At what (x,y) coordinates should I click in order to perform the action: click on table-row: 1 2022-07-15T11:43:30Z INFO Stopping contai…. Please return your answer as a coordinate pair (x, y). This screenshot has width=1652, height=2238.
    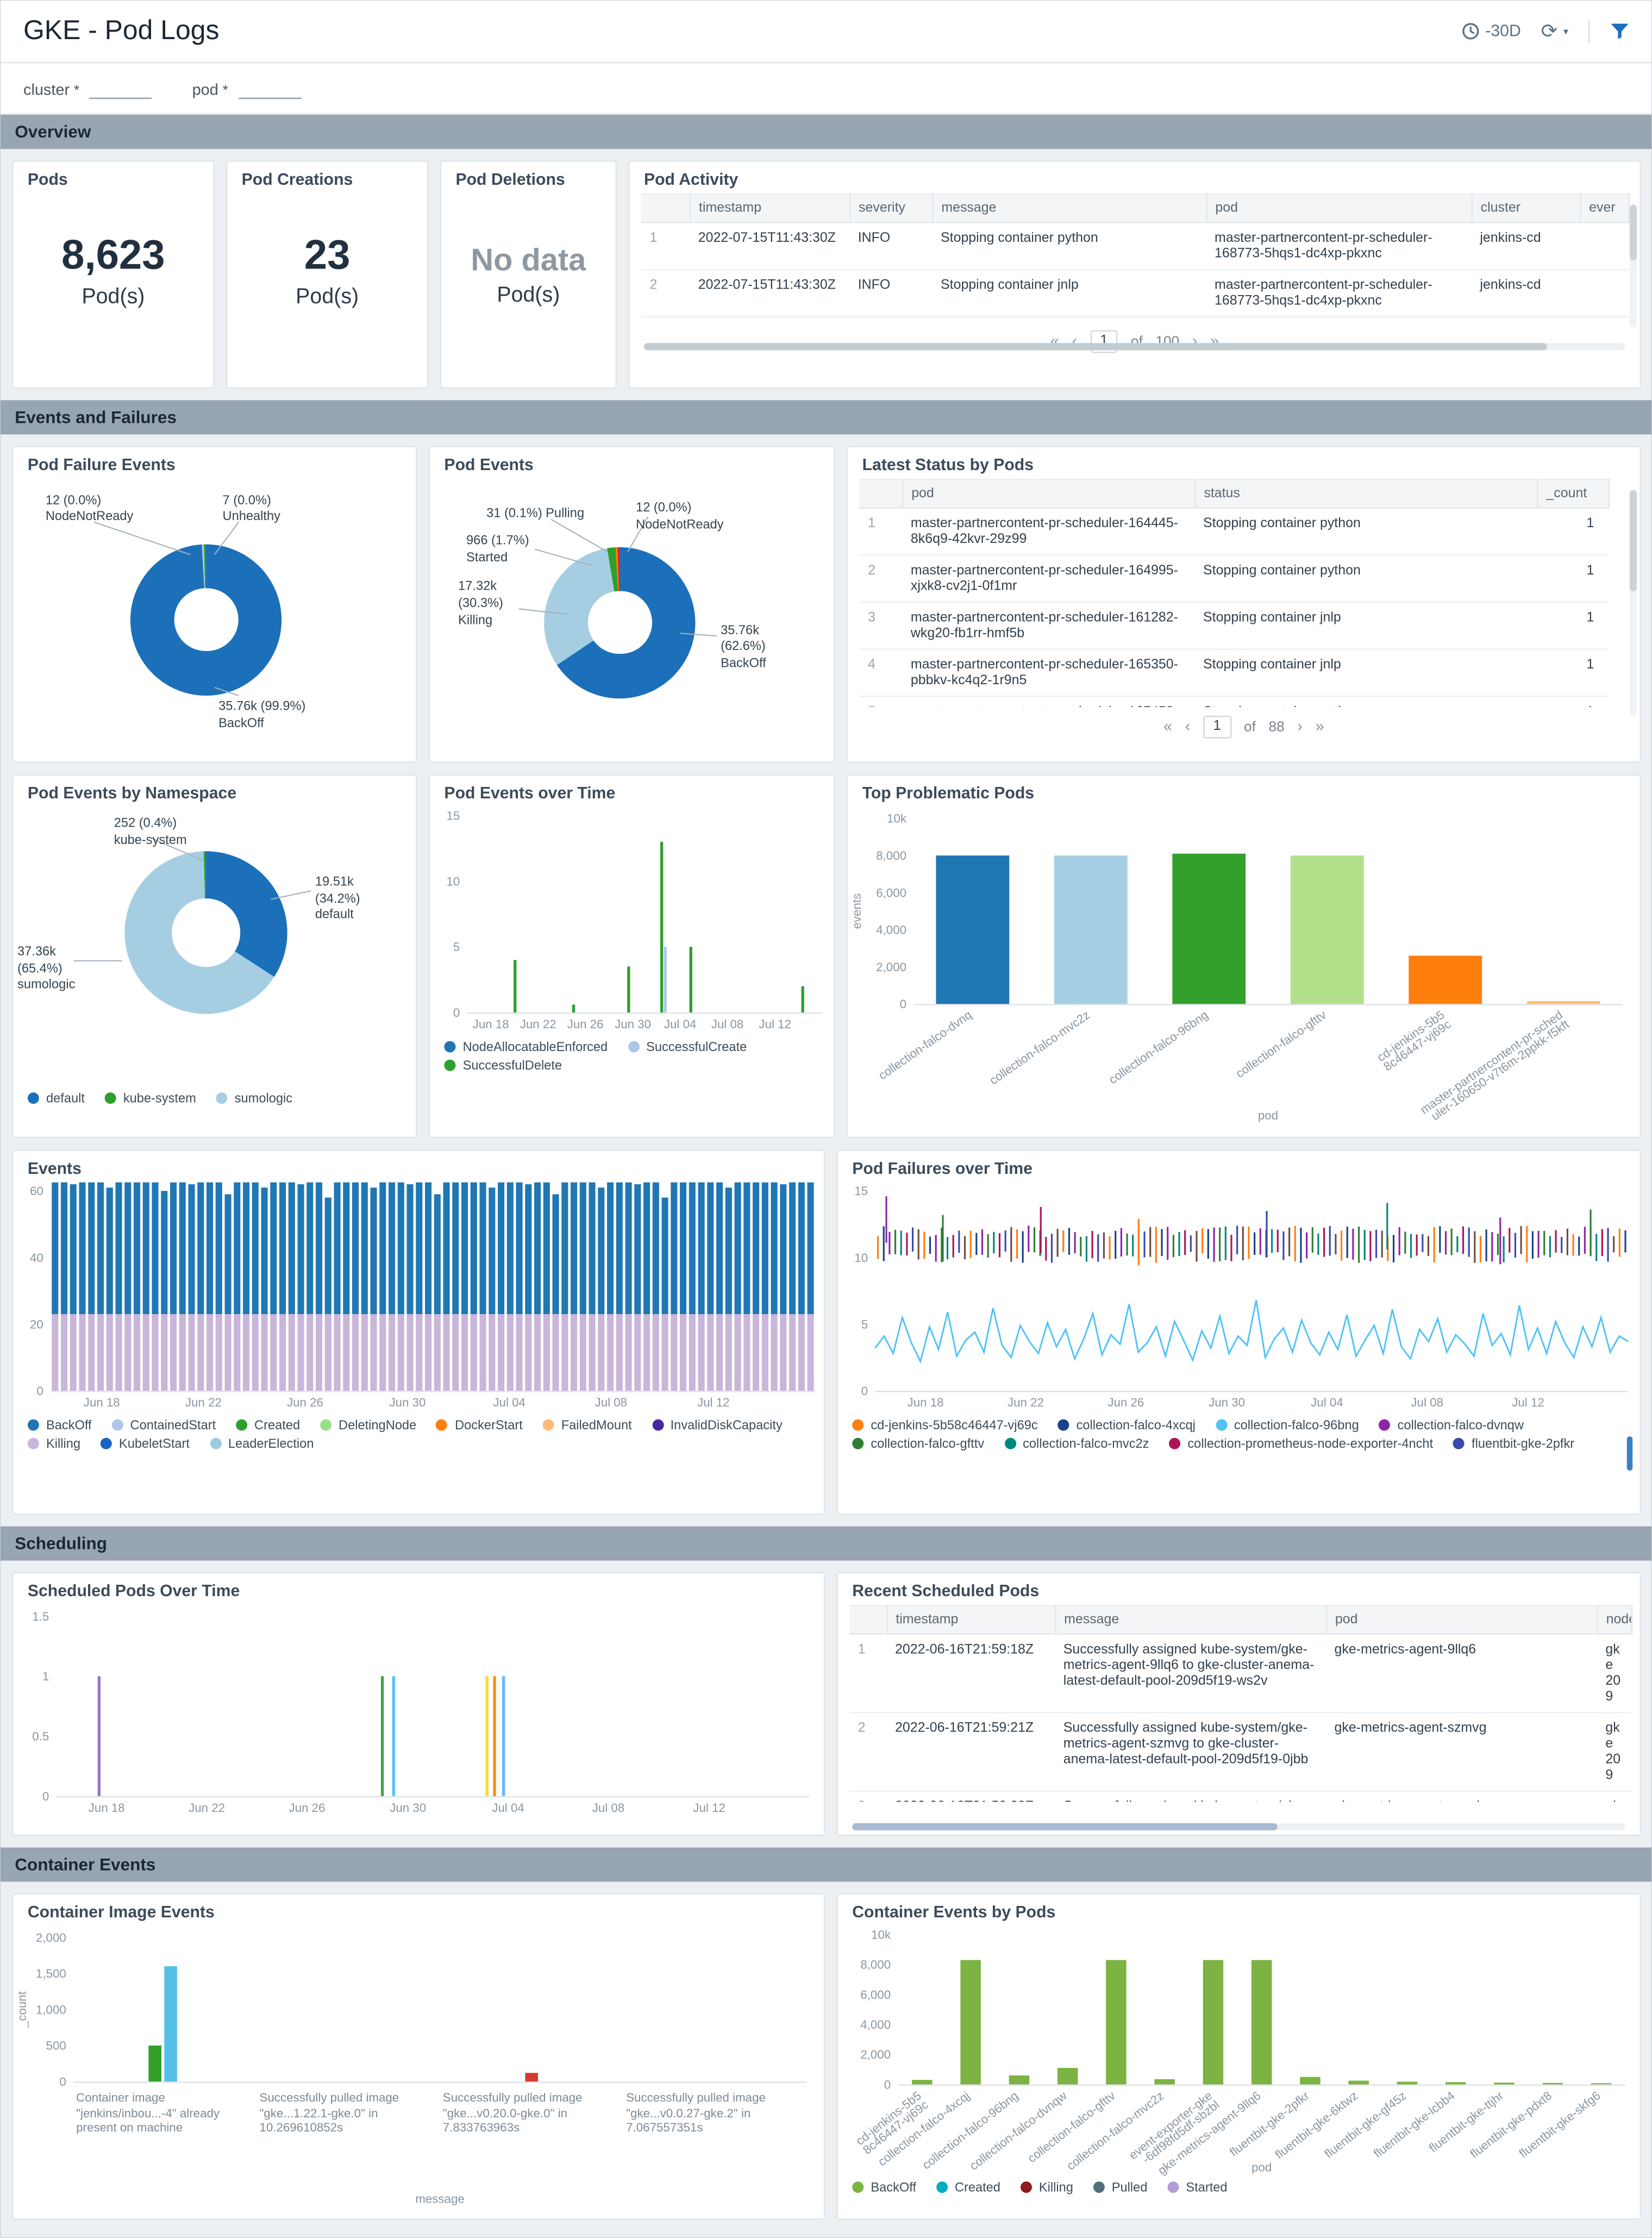
    Looking at the image, I should click on (1135, 246).